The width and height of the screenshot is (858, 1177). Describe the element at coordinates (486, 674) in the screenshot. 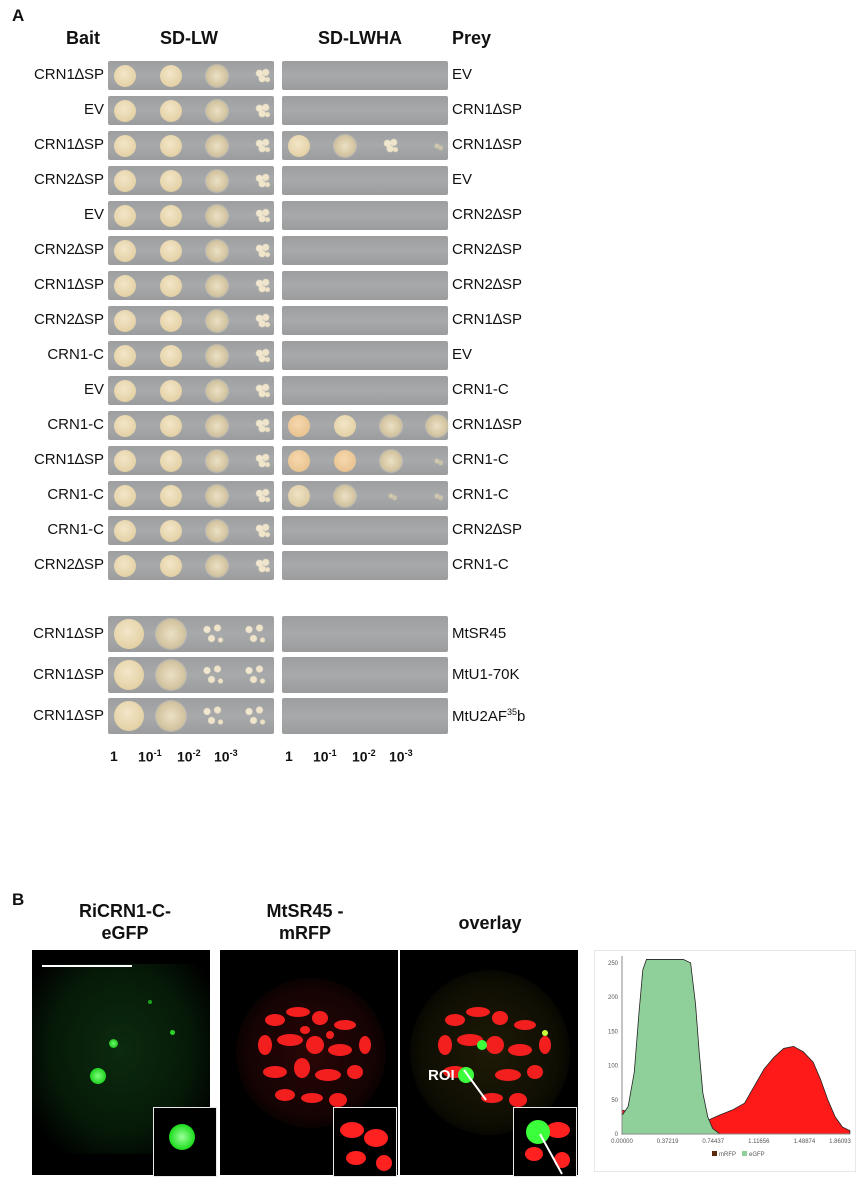

I see `prey-label: MtU1-70K` at that location.